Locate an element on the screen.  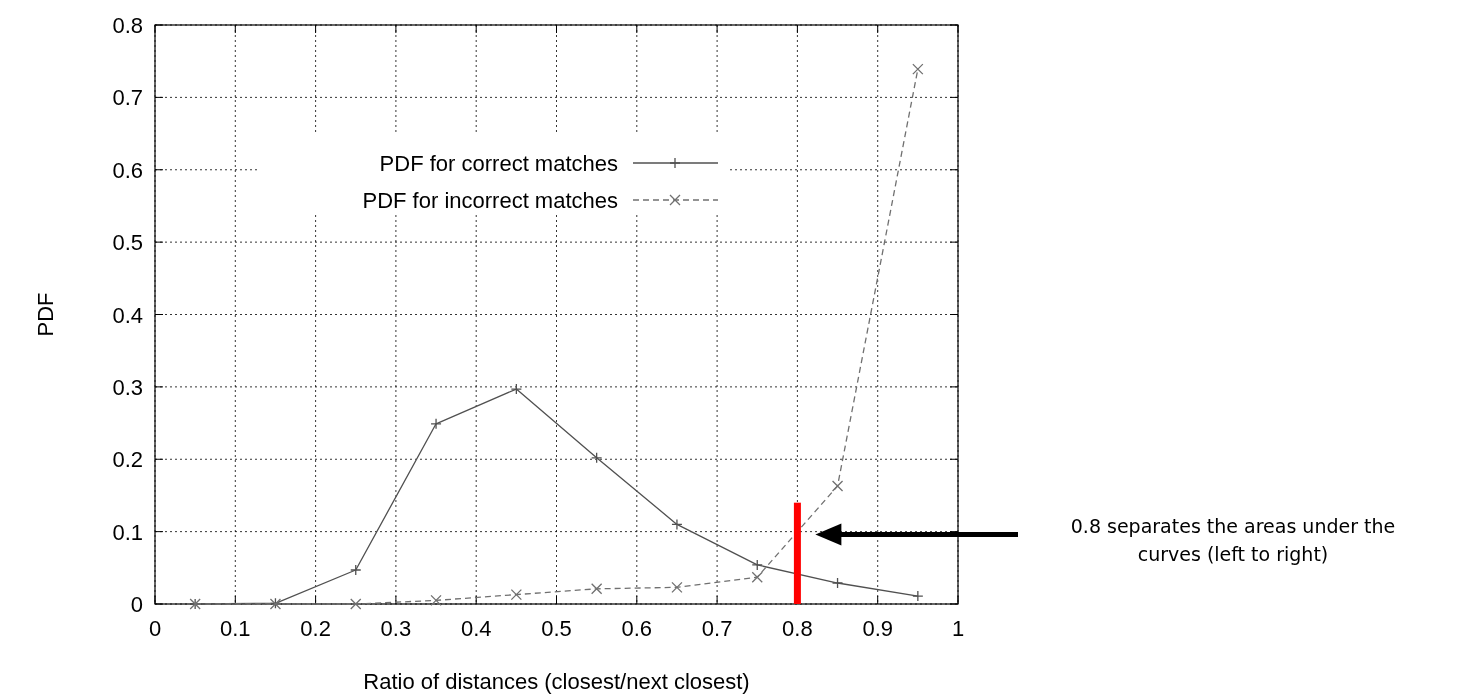
y-axis-title: PDF is located at coordinates (45, 314).